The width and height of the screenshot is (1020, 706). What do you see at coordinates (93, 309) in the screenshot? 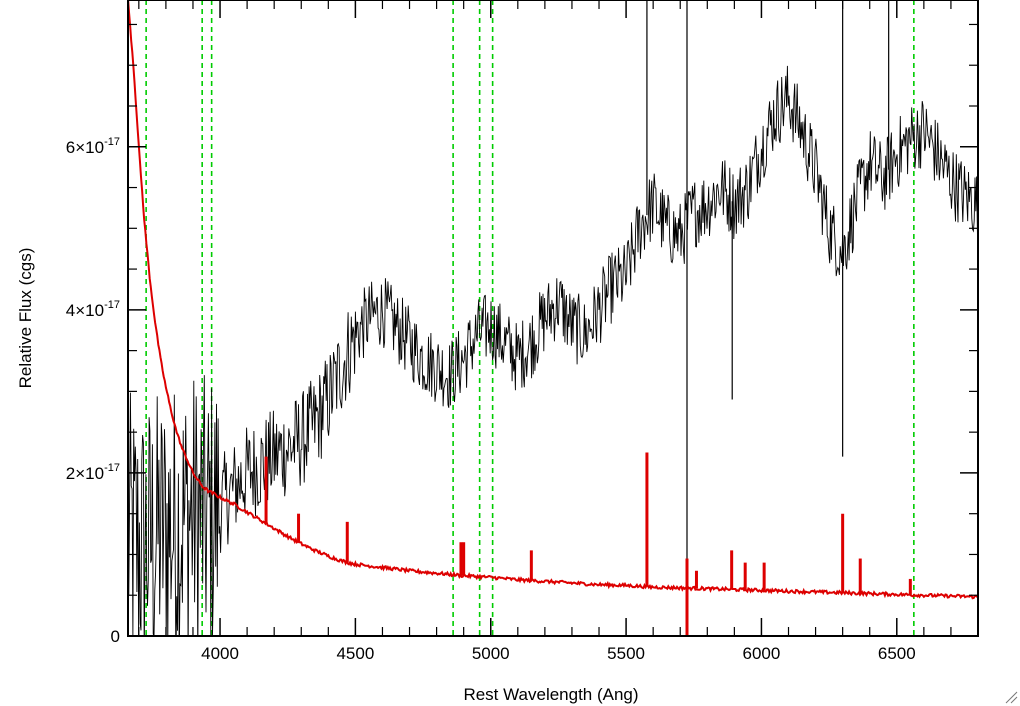
I see `y-tick-label: 4×10⁻¹⁷` at bounding box center [93, 309].